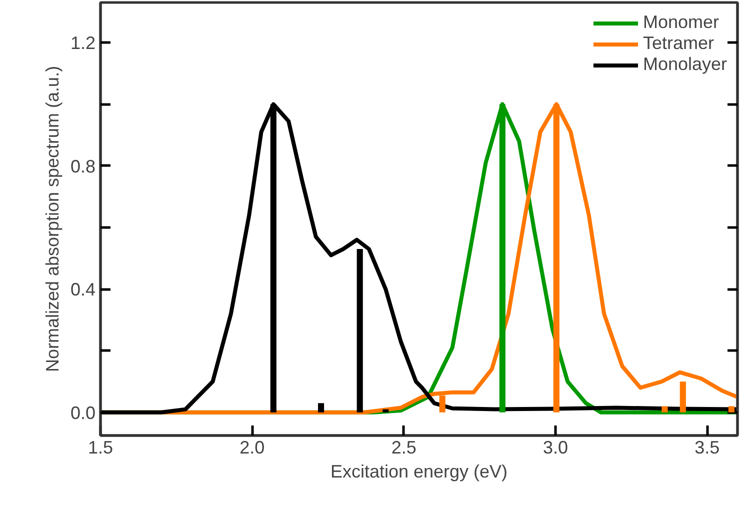 The width and height of the screenshot is (754, 514). Describe the element at coordinates (83, 412) in the screenshot. I see `y-tick-label: 0.0` at that location.